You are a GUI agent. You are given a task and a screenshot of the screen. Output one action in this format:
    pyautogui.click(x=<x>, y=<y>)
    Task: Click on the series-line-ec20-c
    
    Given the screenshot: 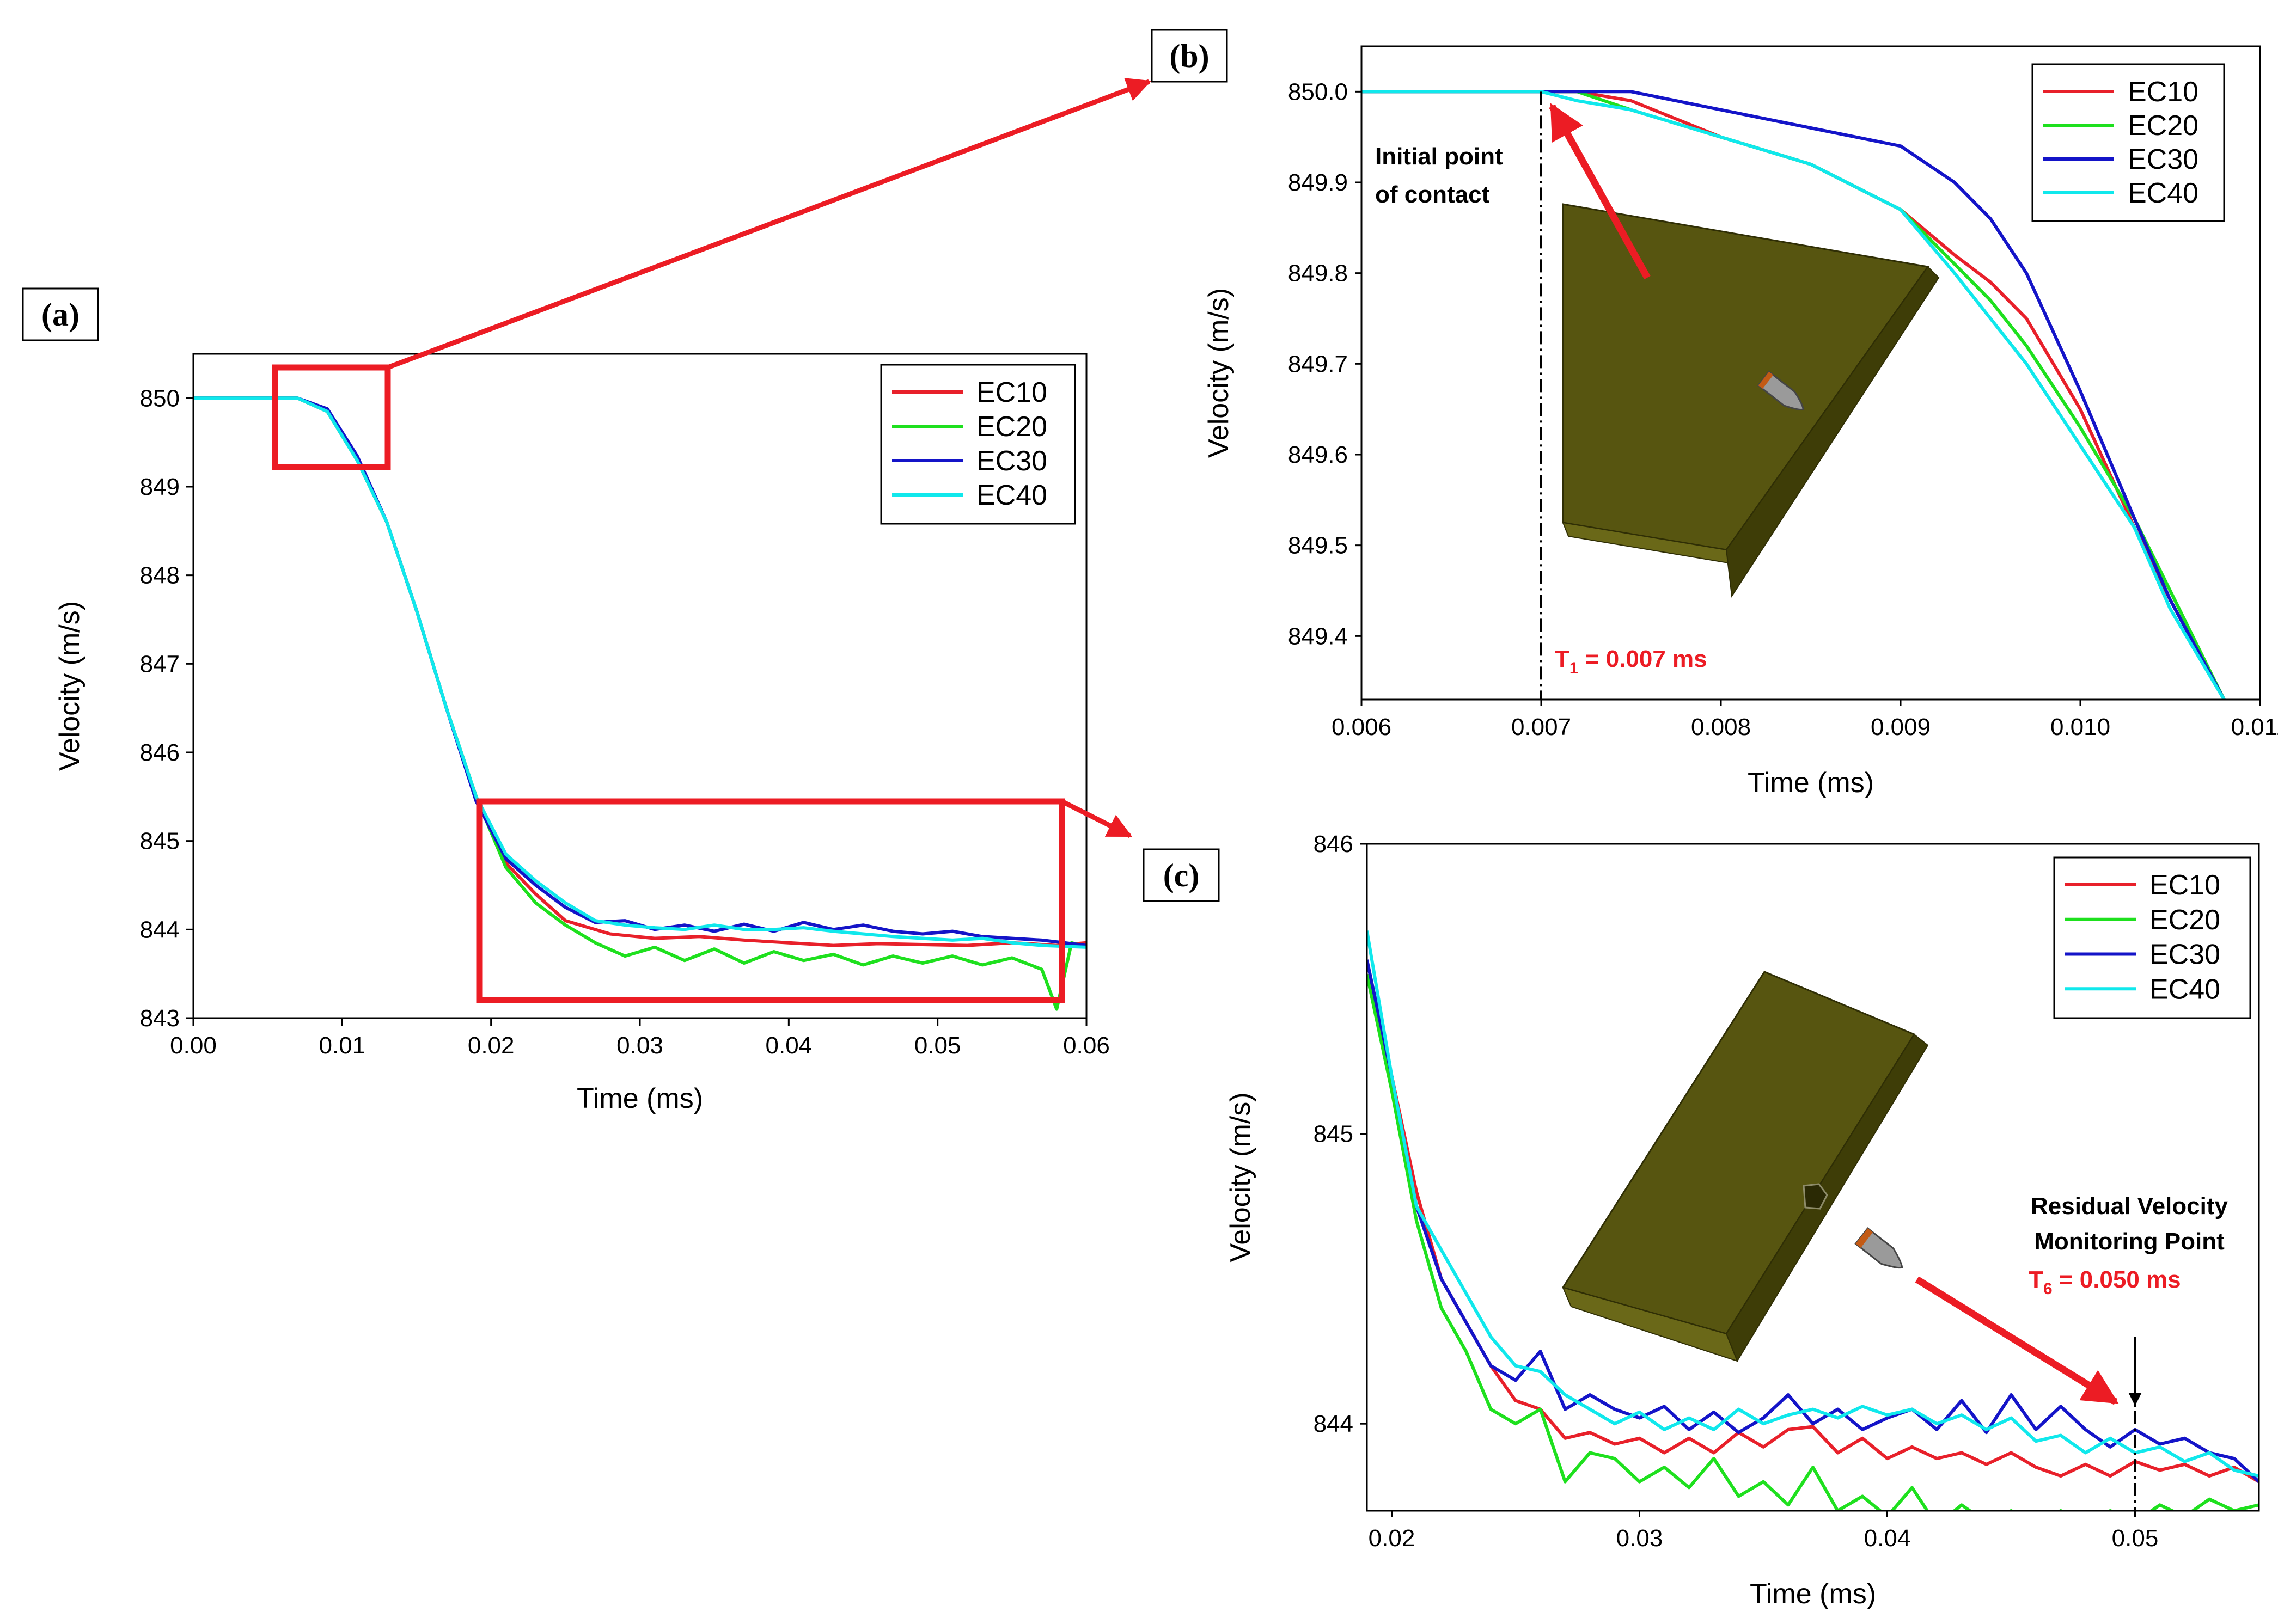 What is the action you would take?
    pyautogui.click(x=1813, y=1242)
    